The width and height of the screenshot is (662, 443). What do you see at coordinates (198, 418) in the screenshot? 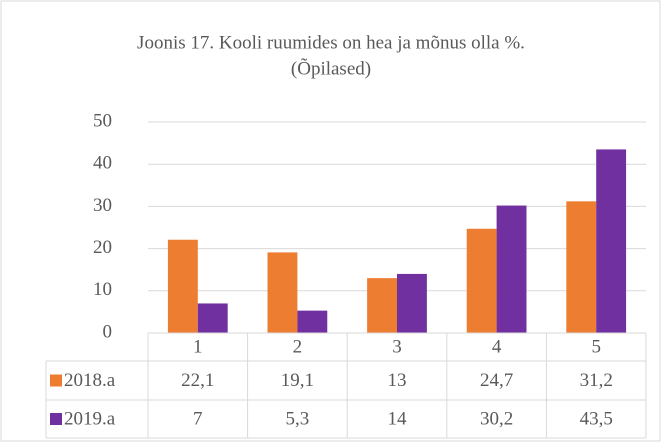
I see `table-value: 7` at bounding box center [198, 418].